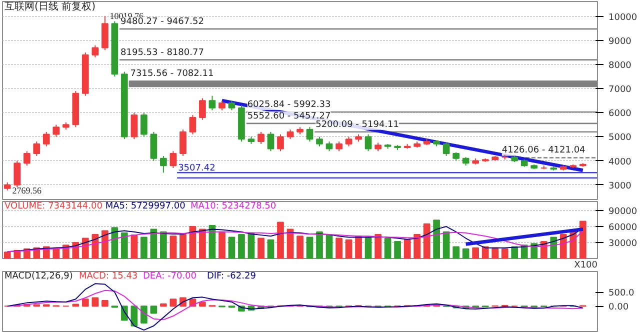  What do you see at coordinates (50, 6) in the screenshot?
I see `chart-title: 互联网(日线 前复权)` at bounding box center [50, 6].